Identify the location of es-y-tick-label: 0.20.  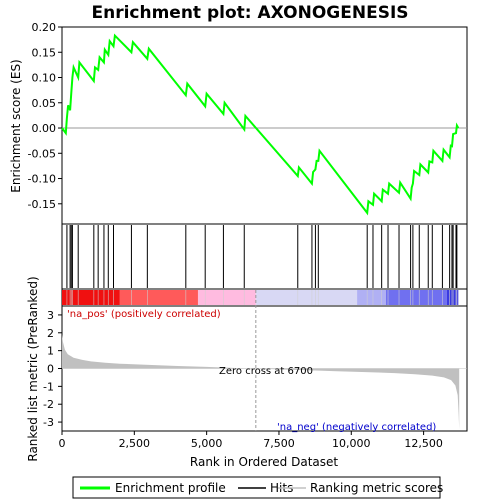
(44, 27).